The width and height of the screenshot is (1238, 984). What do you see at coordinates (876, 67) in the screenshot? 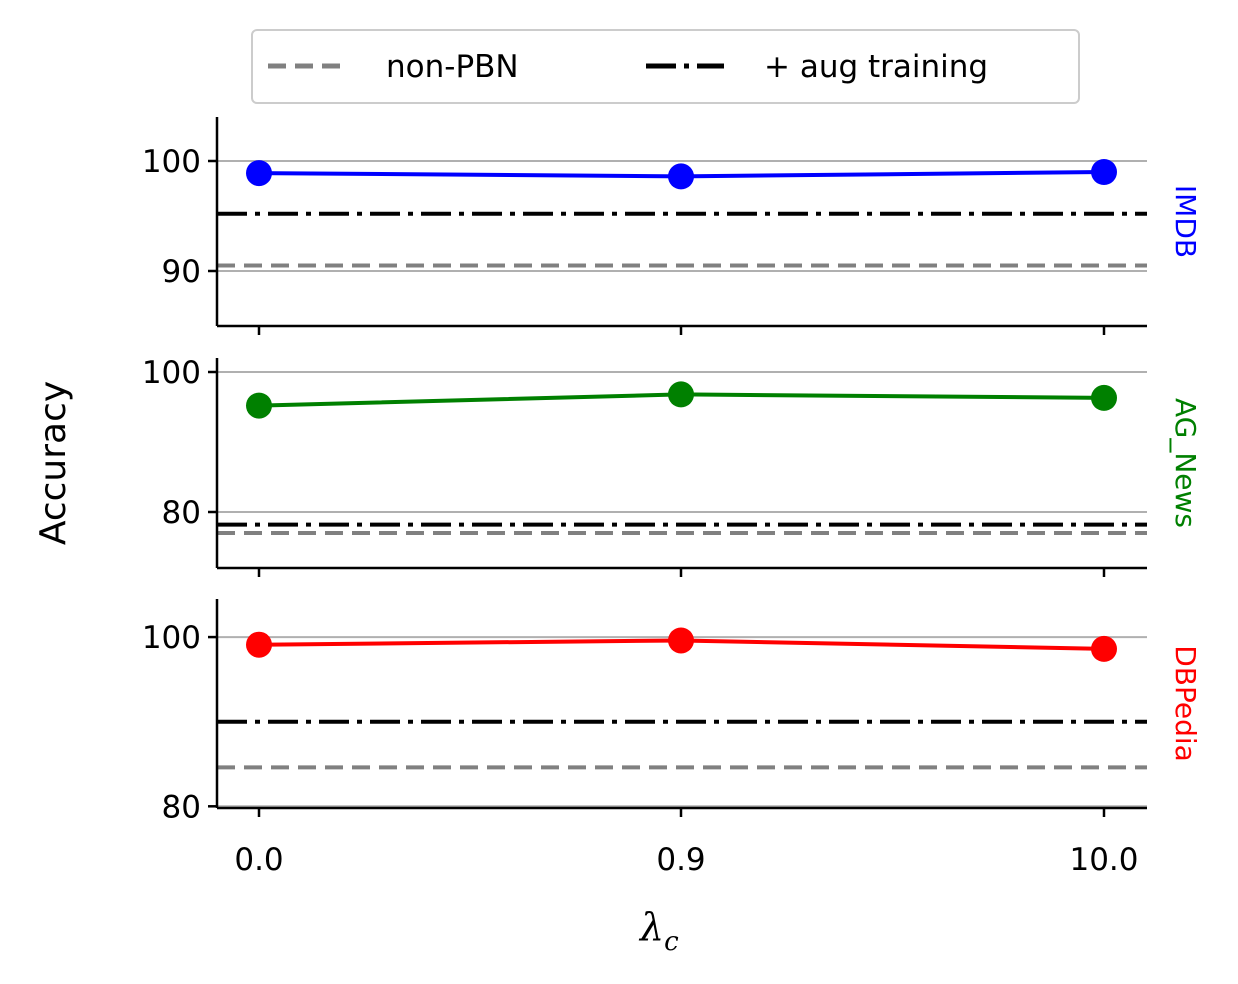
I see `legend-label-aug-training: + aug training` at bounding box center [876, 67].